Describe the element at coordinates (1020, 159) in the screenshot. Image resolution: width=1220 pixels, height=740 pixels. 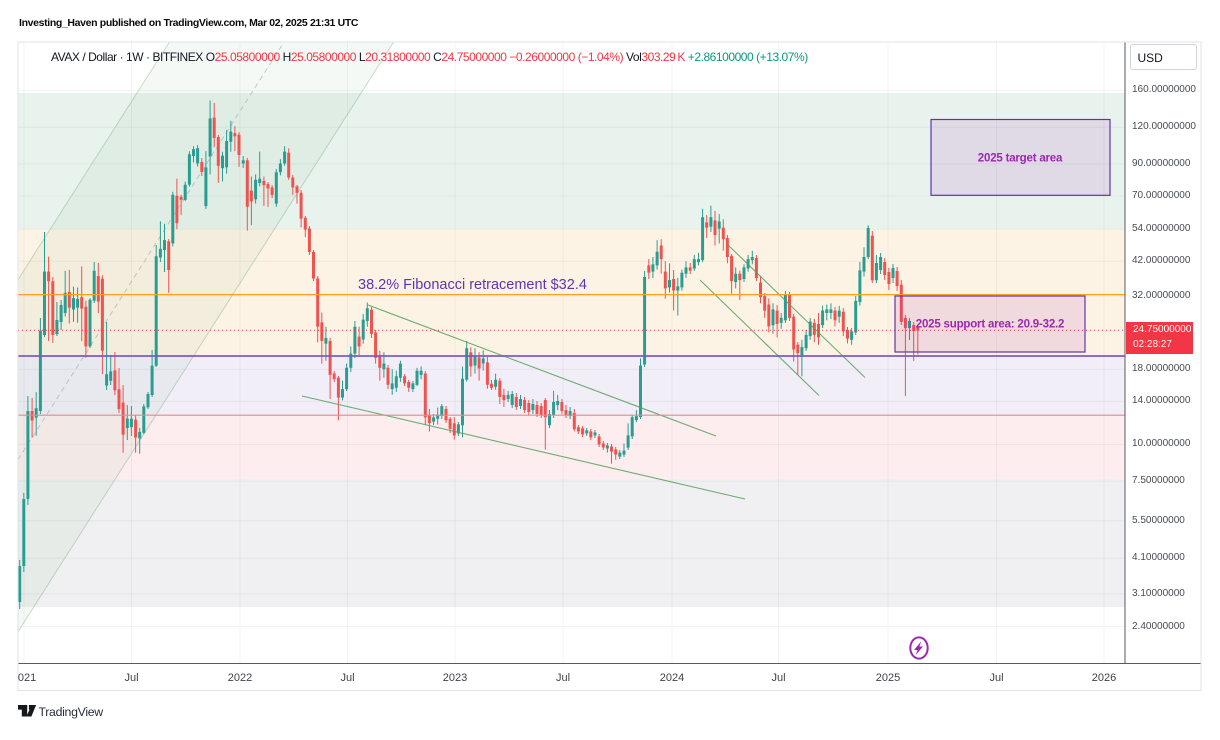
I see `svg-text: 2025 target area` at that location.